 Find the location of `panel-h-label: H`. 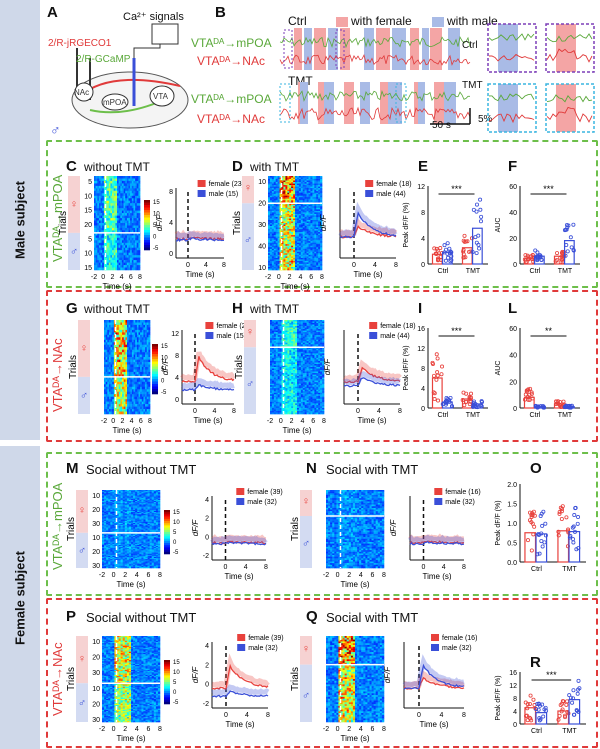

panel-h-label: H is located at coordinates (237, 308).